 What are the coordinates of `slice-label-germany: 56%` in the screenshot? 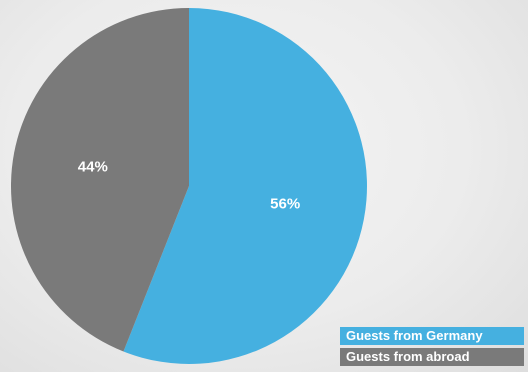 It's located at (285, 203).